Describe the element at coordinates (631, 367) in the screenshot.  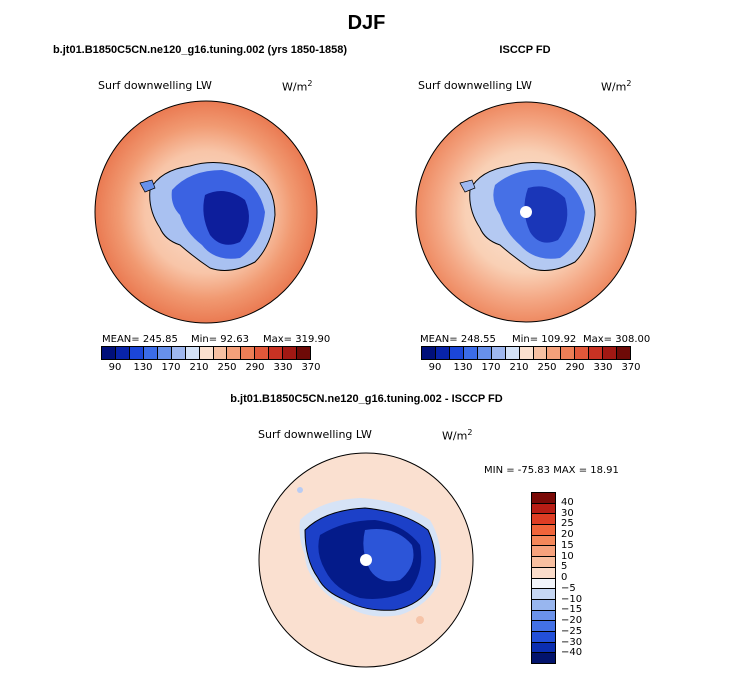
I see `panel-2-colorbar-tick-label: 370` at that location.